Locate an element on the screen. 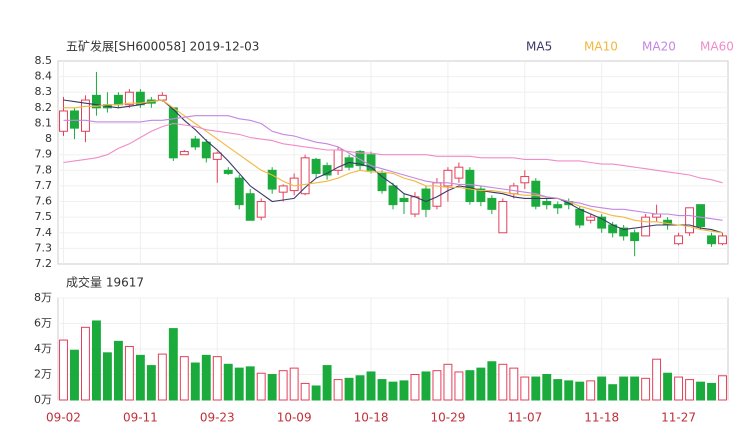  y-tick-label: 8 is located at coordinates (48, 138).